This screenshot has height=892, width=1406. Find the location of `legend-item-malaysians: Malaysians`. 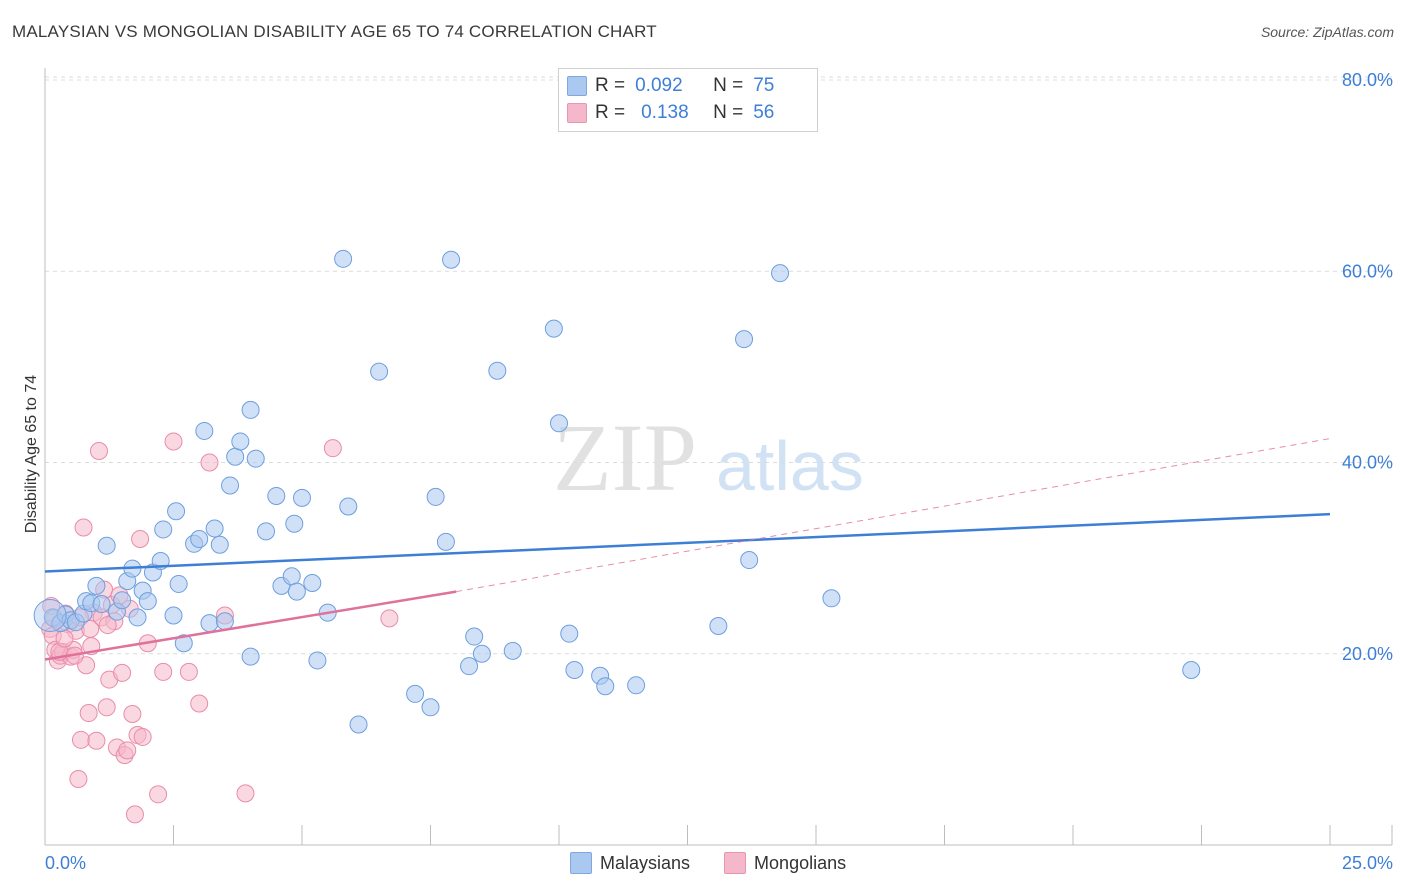

legend-item-malaysians: Malaysians is located at coordinates (630, 863).